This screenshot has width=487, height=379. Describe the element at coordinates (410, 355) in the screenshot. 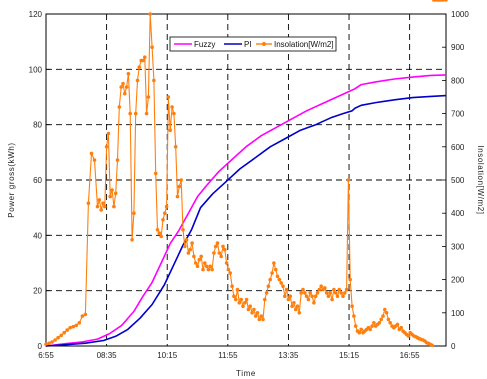

I see `x-tick-label: 16:55` at that location.